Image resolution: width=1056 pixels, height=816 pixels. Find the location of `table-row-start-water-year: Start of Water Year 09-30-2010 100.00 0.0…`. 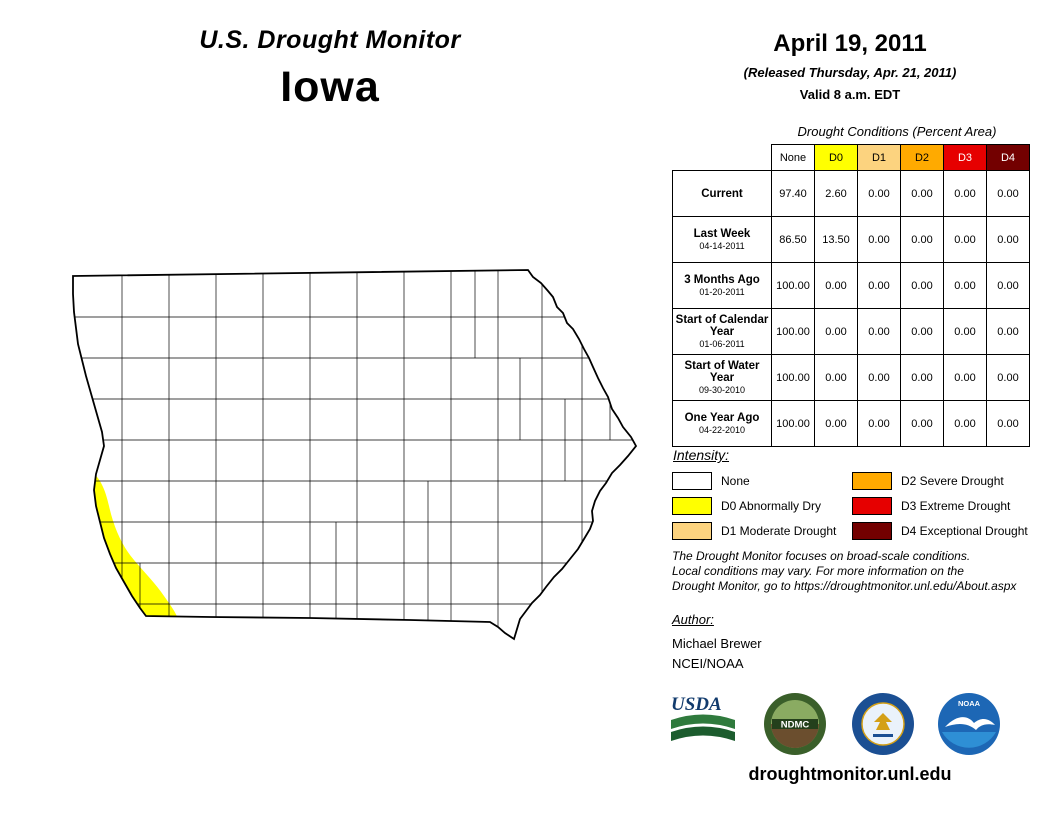

table-row-start-water-year: Start of Water Year 09-30-2010 100.00 0.0… is located at coordinates (851, 377).